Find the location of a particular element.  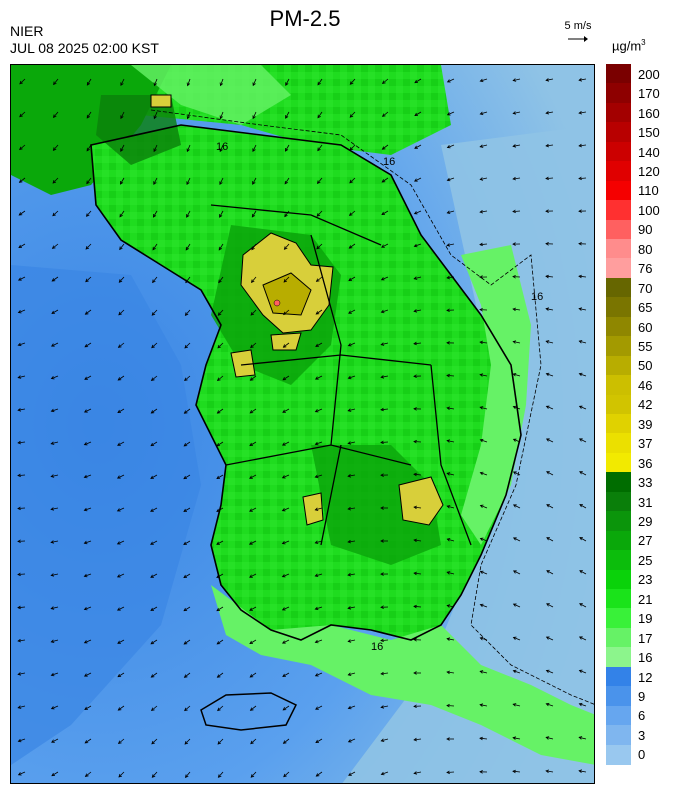

chart-title: PM-2.5 is located at coordinates (305, 18).